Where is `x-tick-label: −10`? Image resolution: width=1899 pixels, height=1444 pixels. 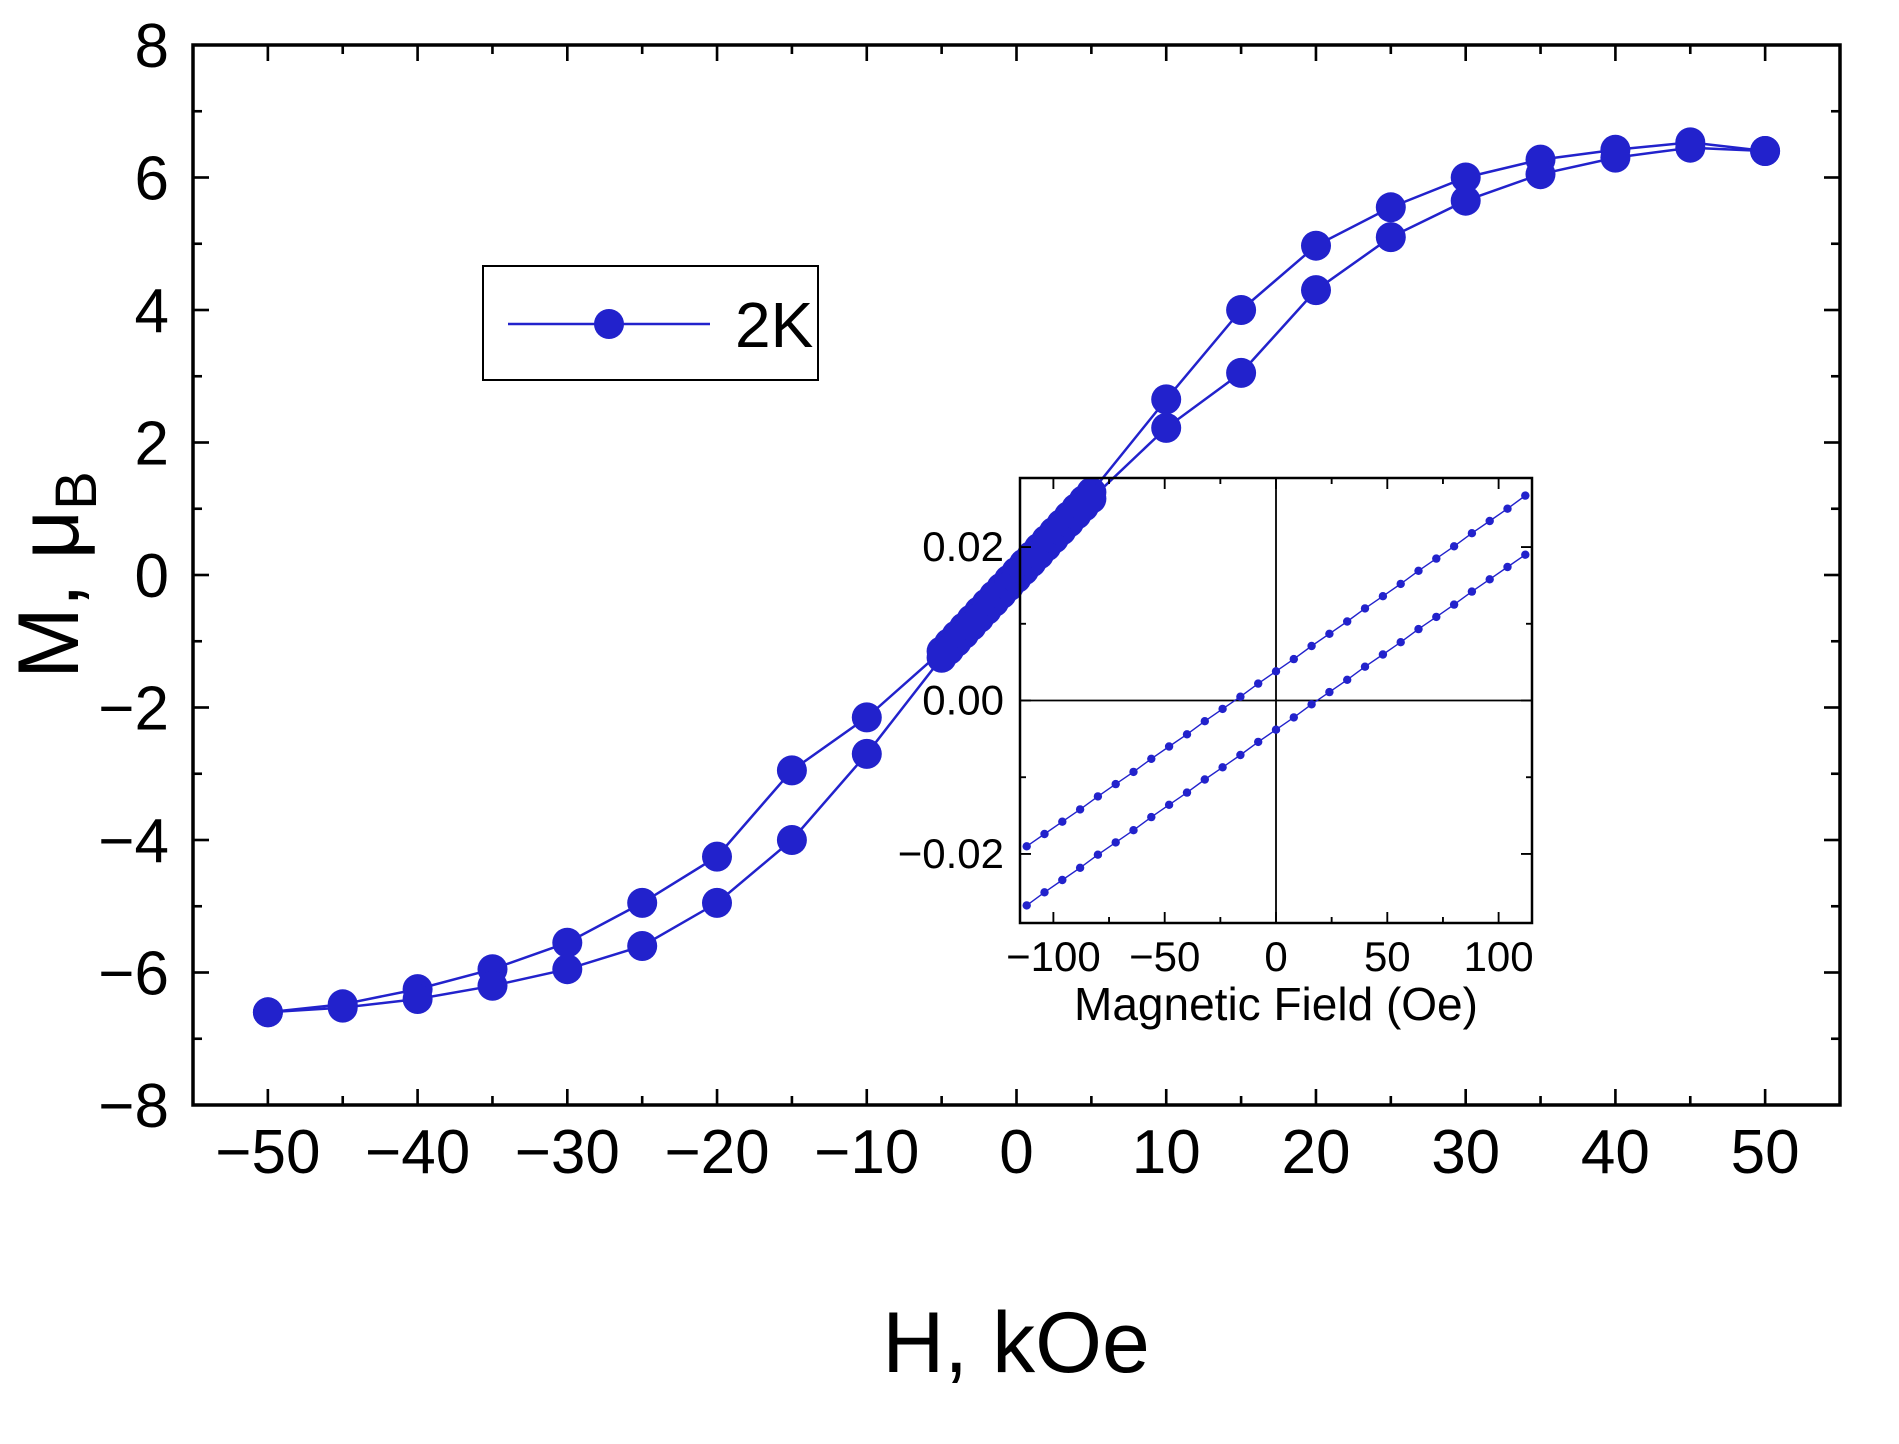
x-tick-label: −10 is located at coordinates (866, 1152).